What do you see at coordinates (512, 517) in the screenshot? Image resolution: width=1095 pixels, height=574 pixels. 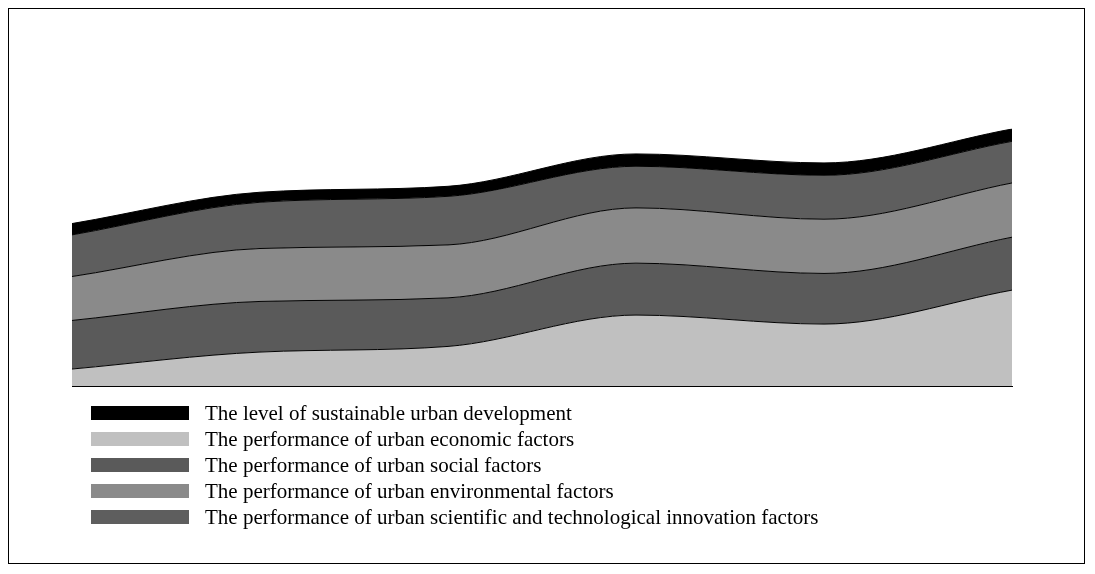 I see `legend-label: The performance of urban scientific and technological innovation factors` at bounding box center [512, 517].